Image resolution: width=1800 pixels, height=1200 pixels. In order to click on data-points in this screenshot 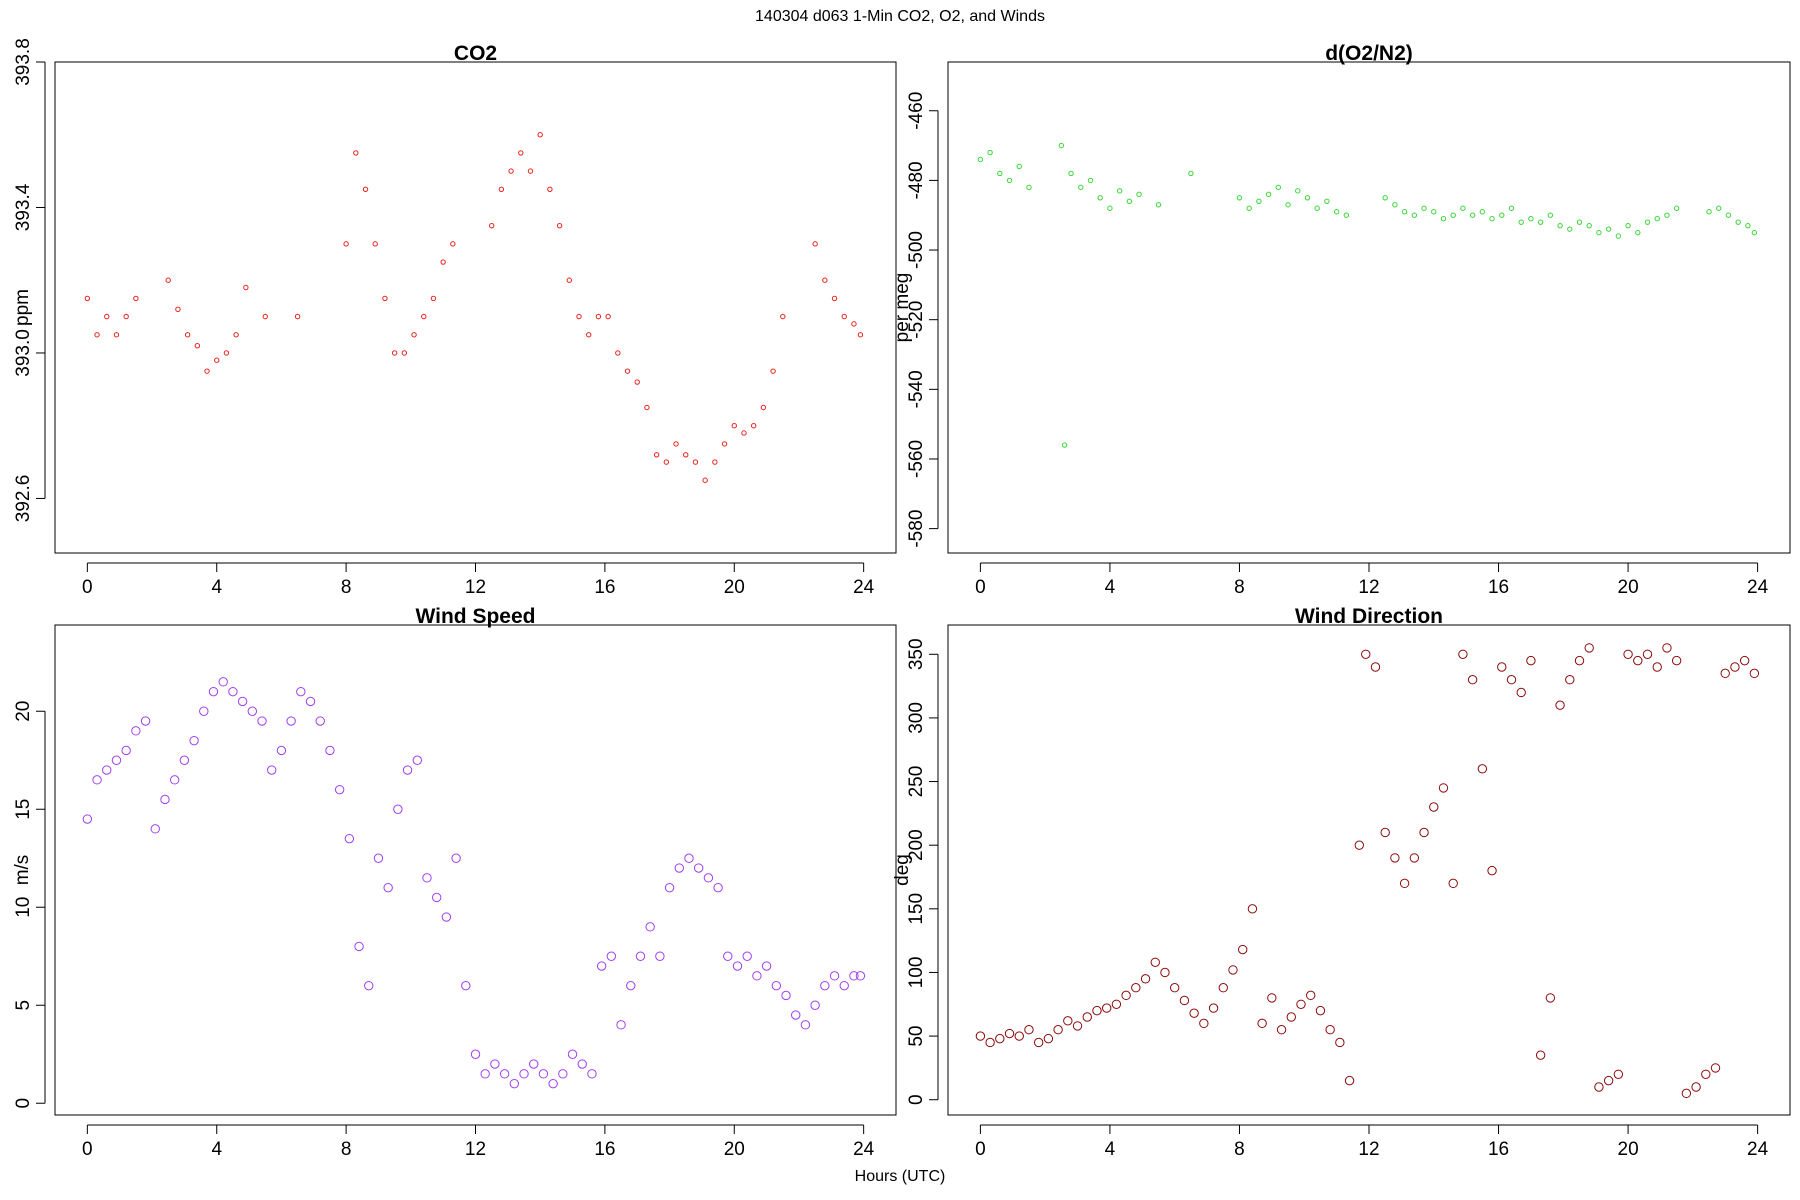, I will do `click(474, 307)`.